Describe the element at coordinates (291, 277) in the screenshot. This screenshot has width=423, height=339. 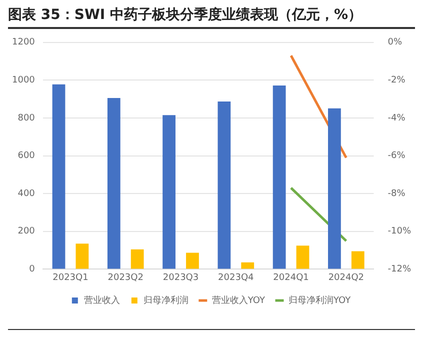
I see `x-tick-label: 2024Q1` at that location.